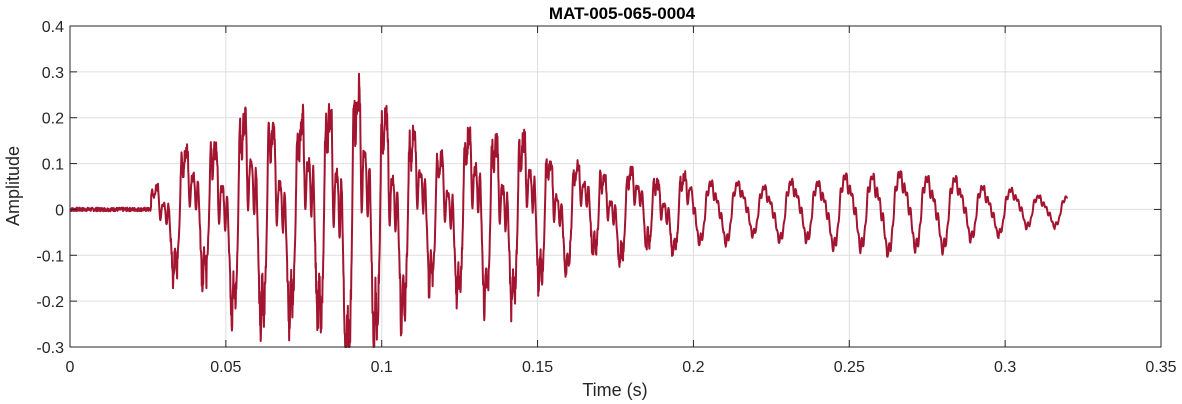 The width and height of the screenshot is (1182, 404). Describe the element at coordinates (50, 302) in the screenshot. I see `y-tick-label: -0.2` at that location.